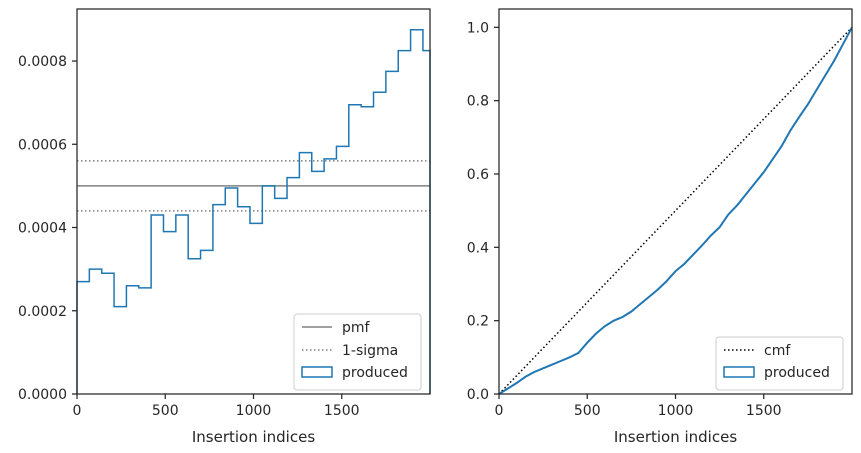 Image resolution: width=861 pixels, height=453 pixels. I want to click on y-tick-label: 0.4, so click(478, 248).